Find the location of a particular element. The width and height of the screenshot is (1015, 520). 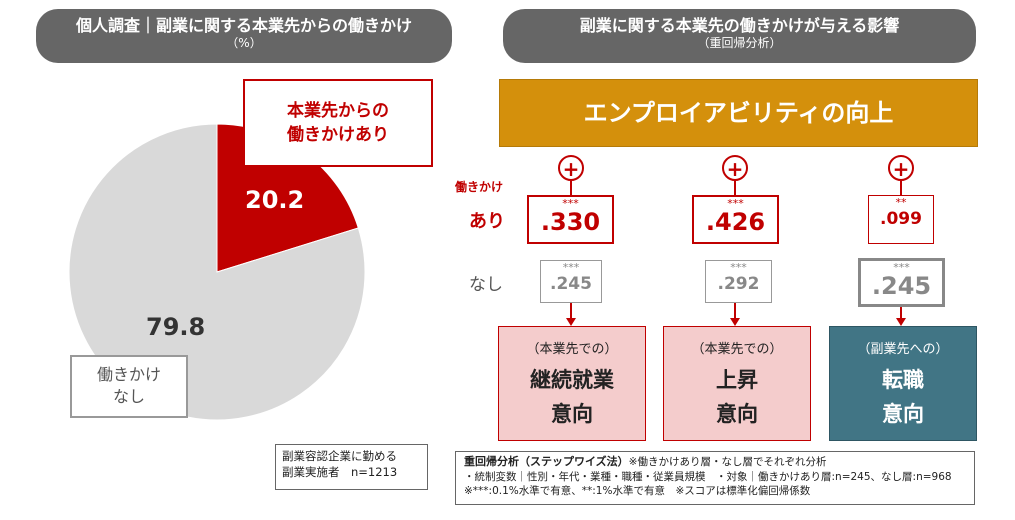

callout-no-line2: なし is located at coordinates (128, 396).